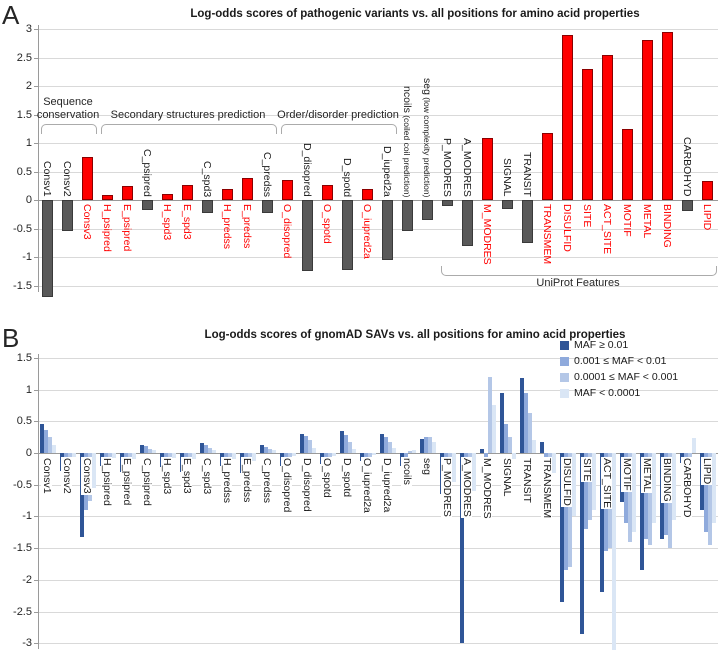 The image size is (722, 667). I want to click on bar-BINDING-s3, so click(674, 486).